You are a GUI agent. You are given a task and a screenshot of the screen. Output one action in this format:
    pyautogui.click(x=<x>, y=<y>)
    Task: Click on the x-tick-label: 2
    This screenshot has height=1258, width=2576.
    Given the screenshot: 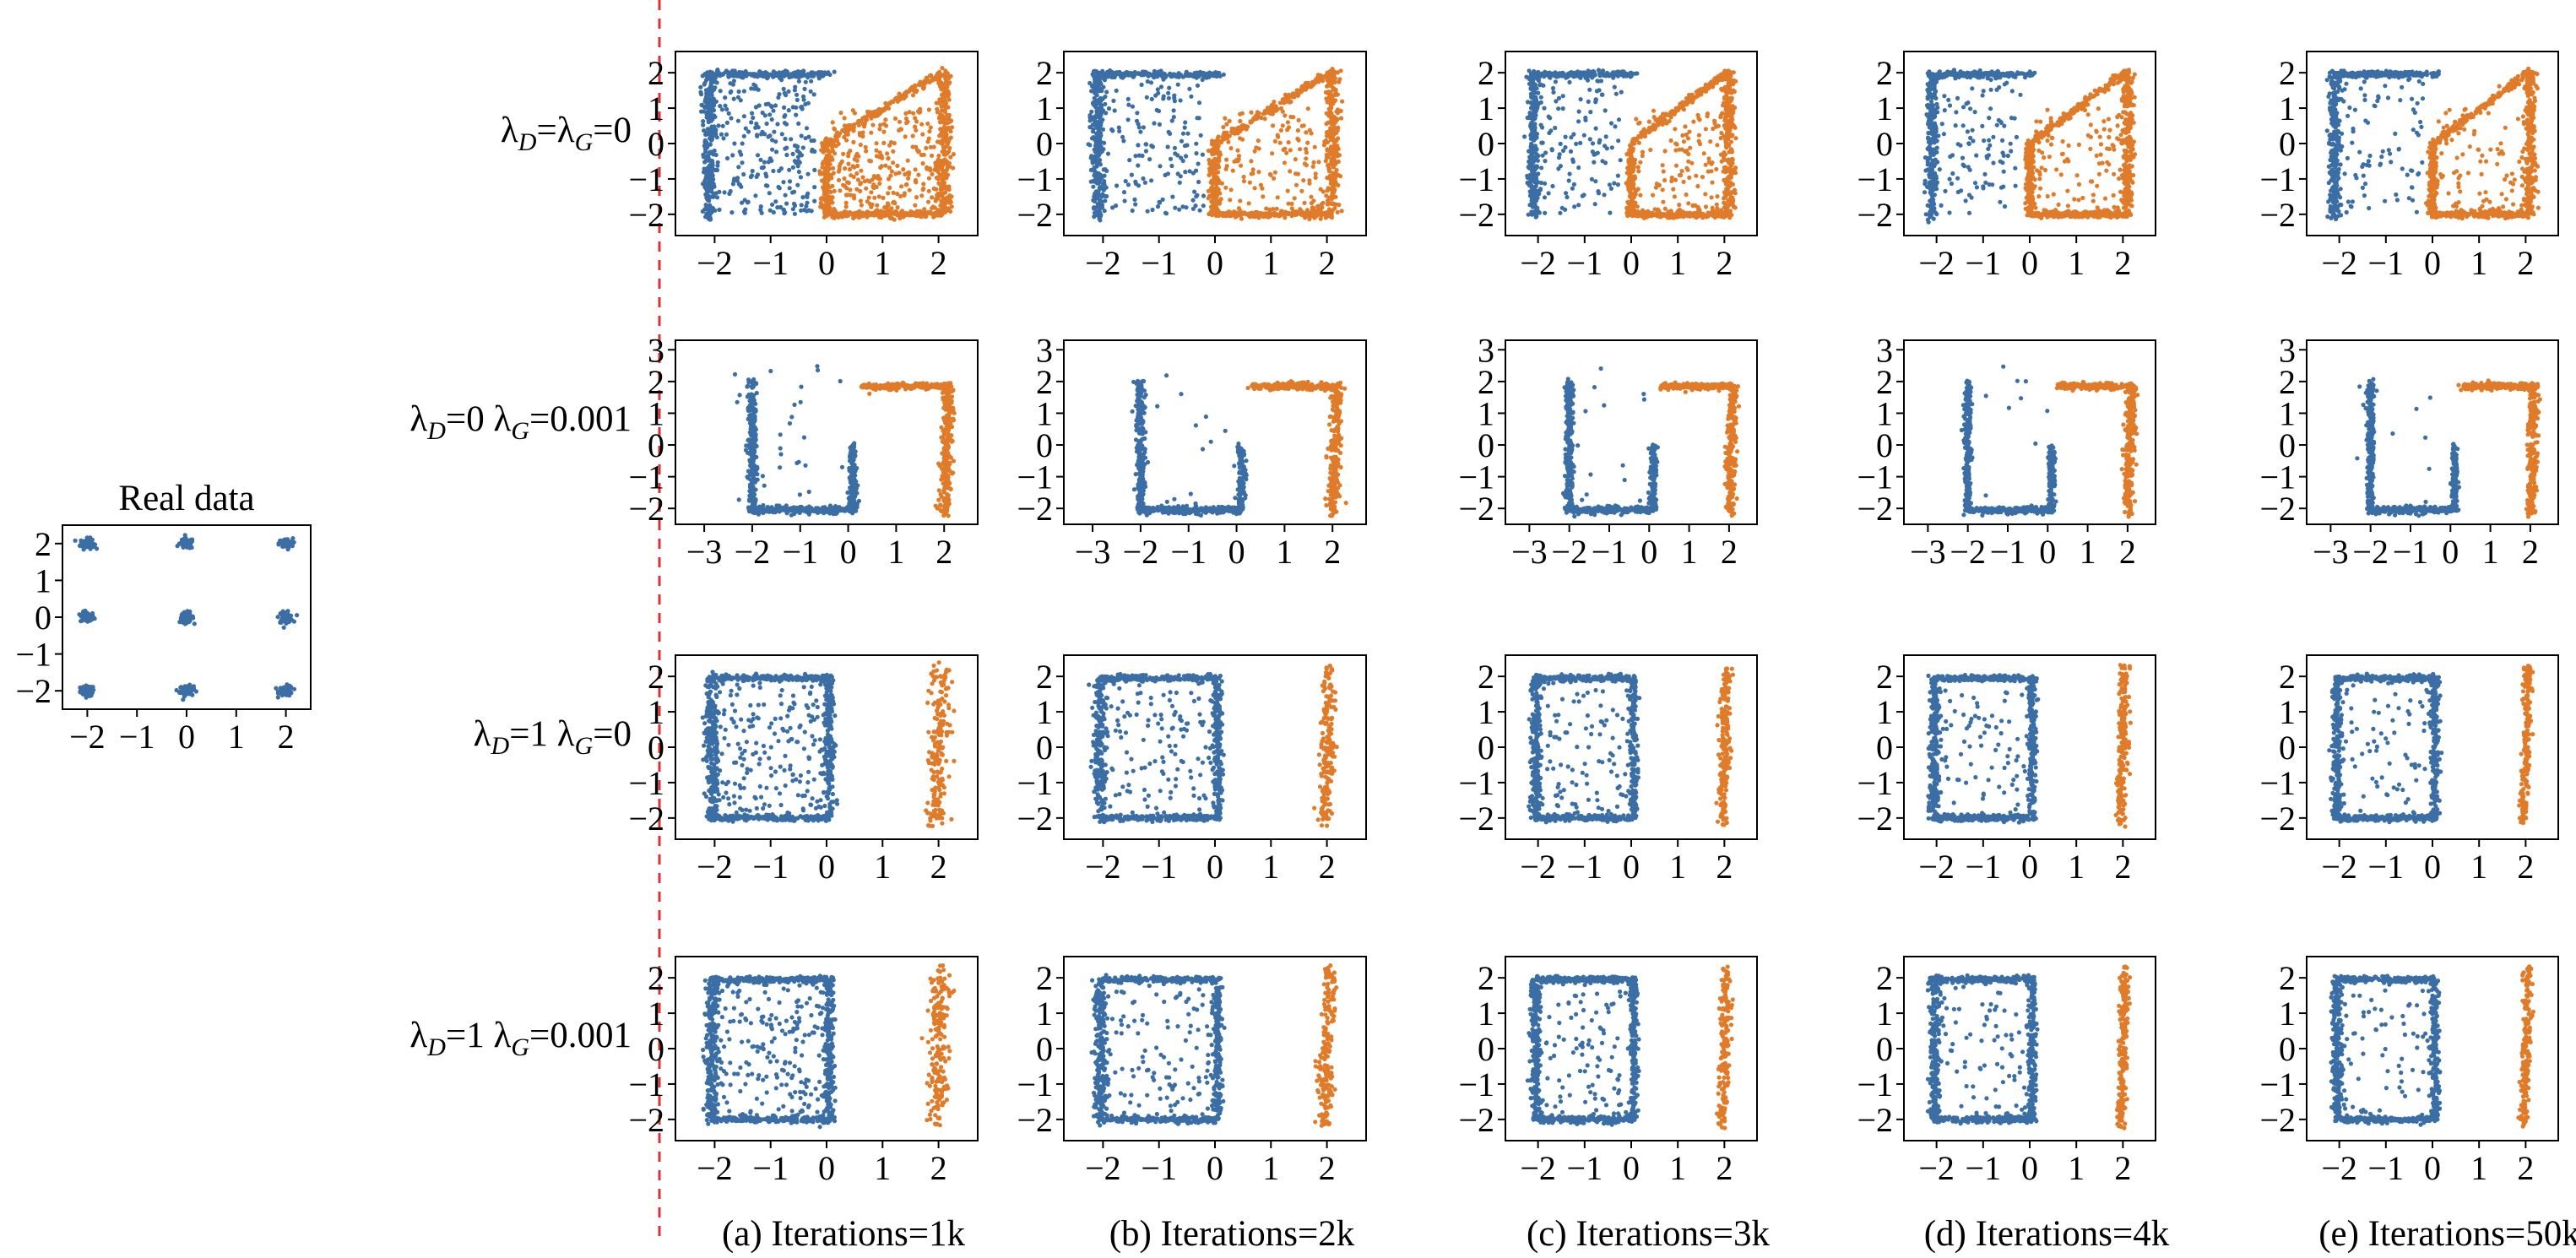 What is the action you would take?
    pyautogui.click(x=1327, y=263)
    